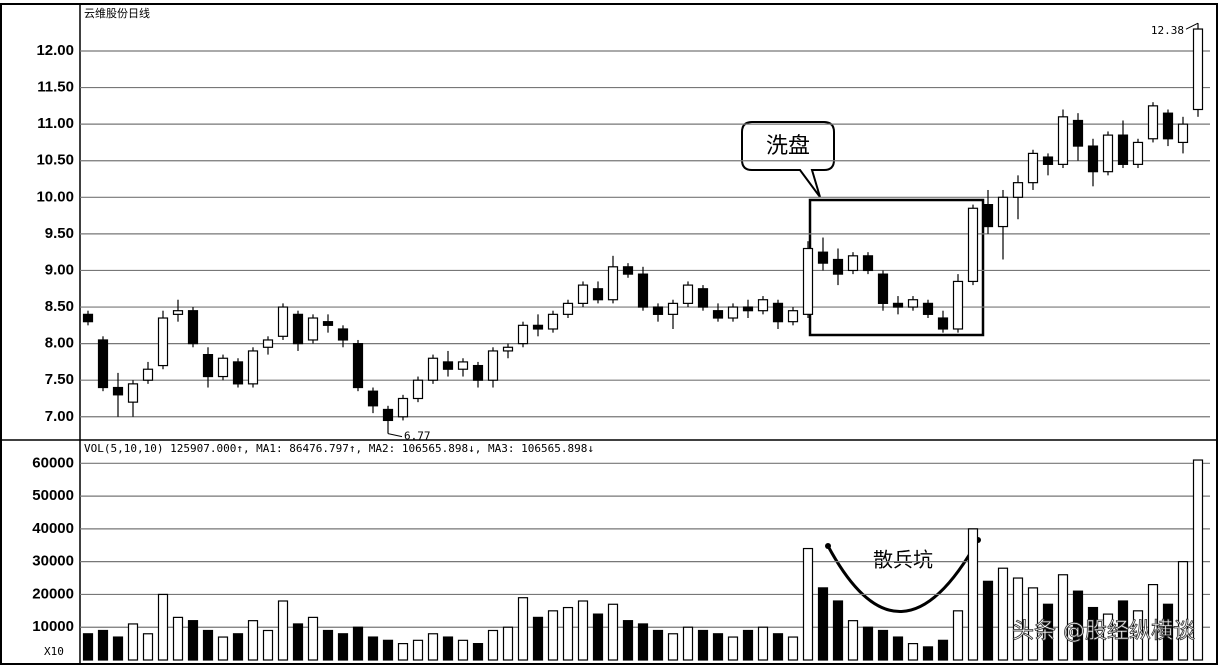 The height and width of the screenshot is (668, 1220). Describe the element at coordinates (53, 561) in the screenshot. I see `y-tick-label: 30000` at that location.